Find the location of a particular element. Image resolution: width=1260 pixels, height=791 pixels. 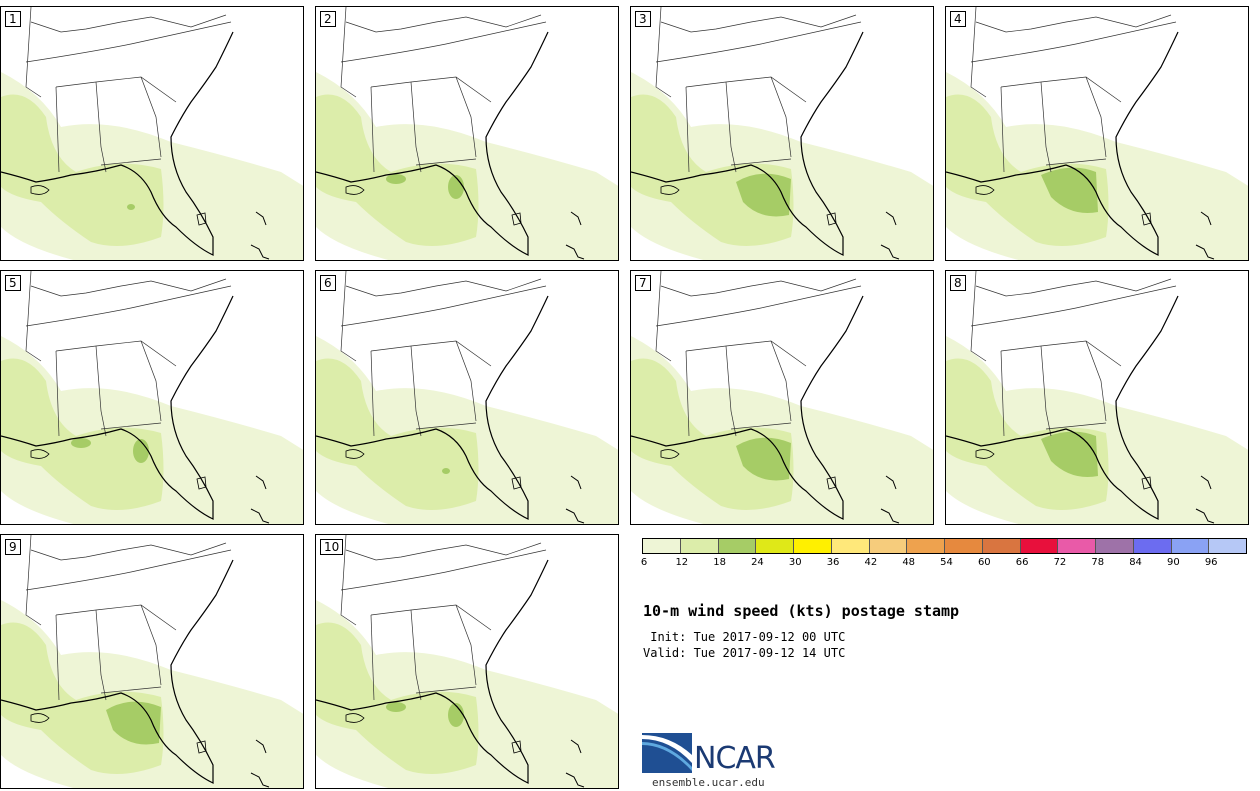

colorbar-ticks: 6 12 18 24 30 36 42 48 54 60 66 72 78 84 90 96 is located at coordinates (943, 564).